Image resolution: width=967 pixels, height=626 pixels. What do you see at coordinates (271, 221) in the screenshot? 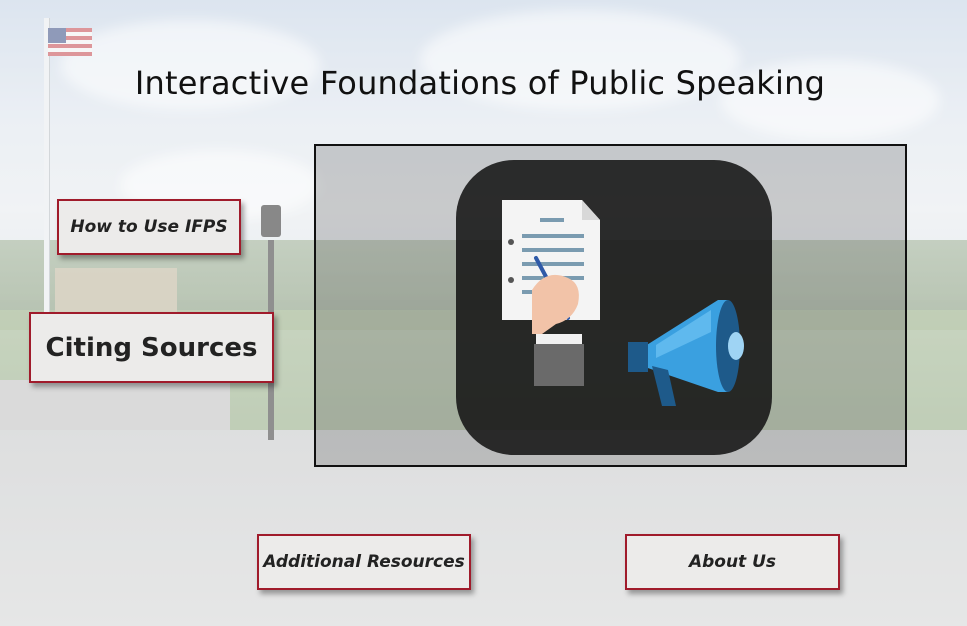
I see `lamp-head` at bounding box center [271, 221].